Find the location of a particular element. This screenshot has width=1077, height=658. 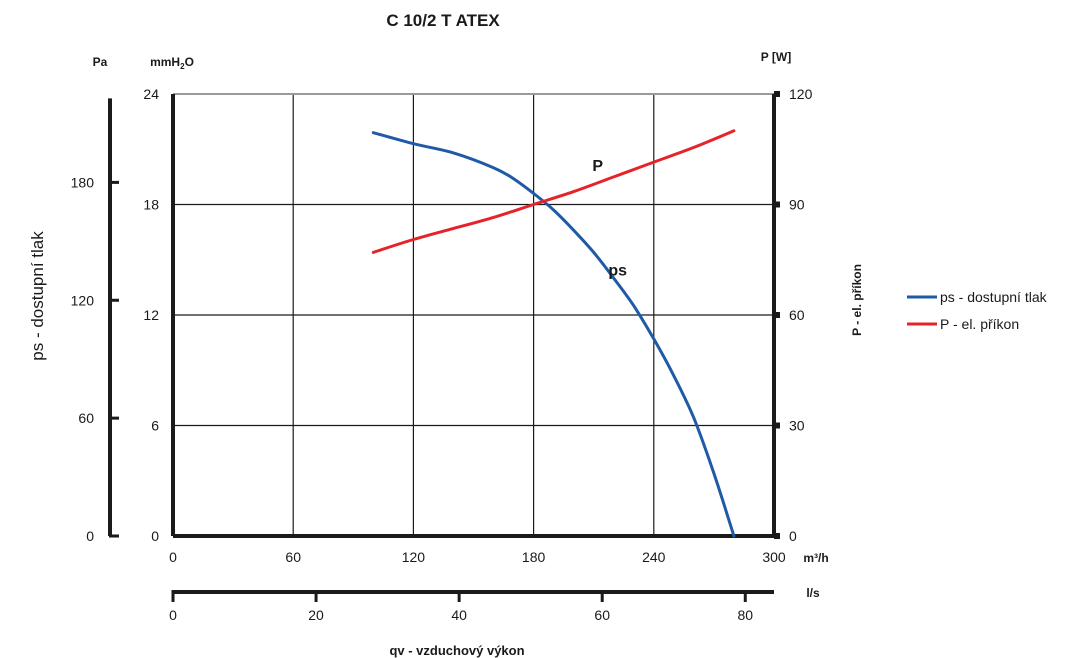

y-right-tick-label: 60 is located at coordinates (797, 315).